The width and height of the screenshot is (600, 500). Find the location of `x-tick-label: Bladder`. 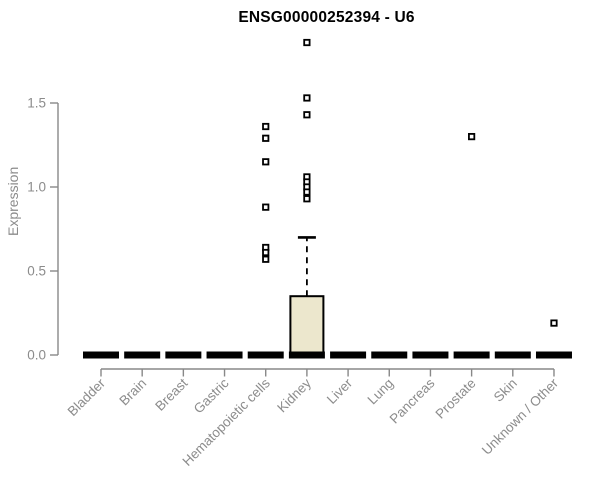

x-tick-label: Bladder is located at coordinates (87, 397).